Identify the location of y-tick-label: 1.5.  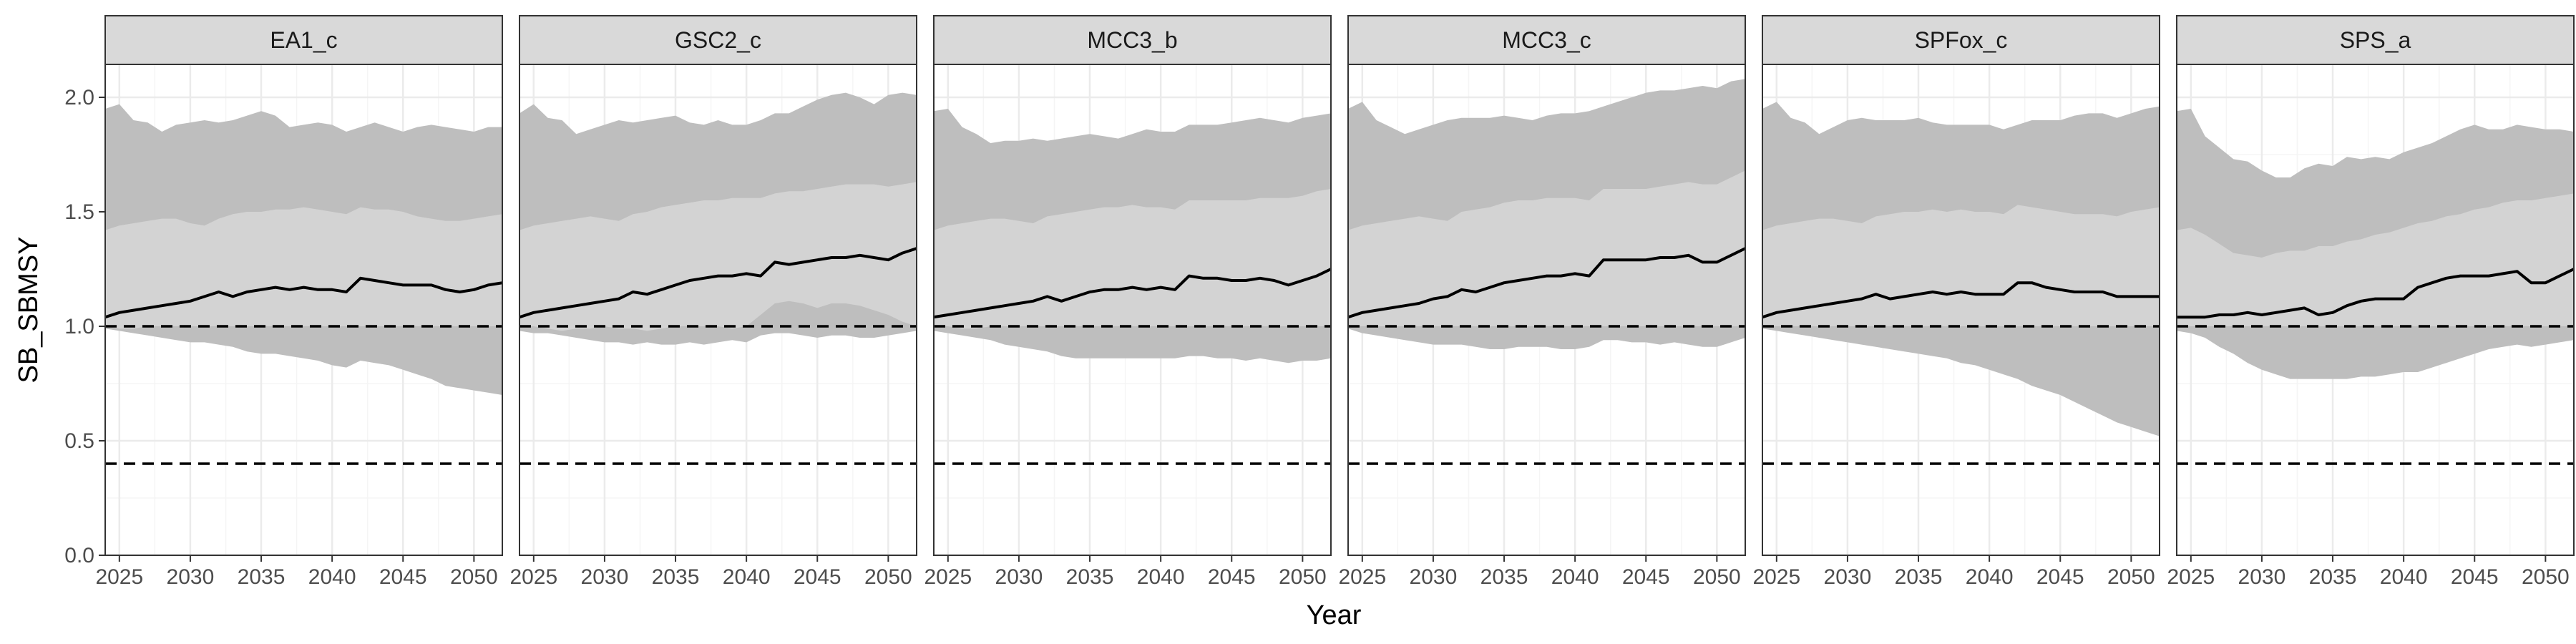
(79, 212).